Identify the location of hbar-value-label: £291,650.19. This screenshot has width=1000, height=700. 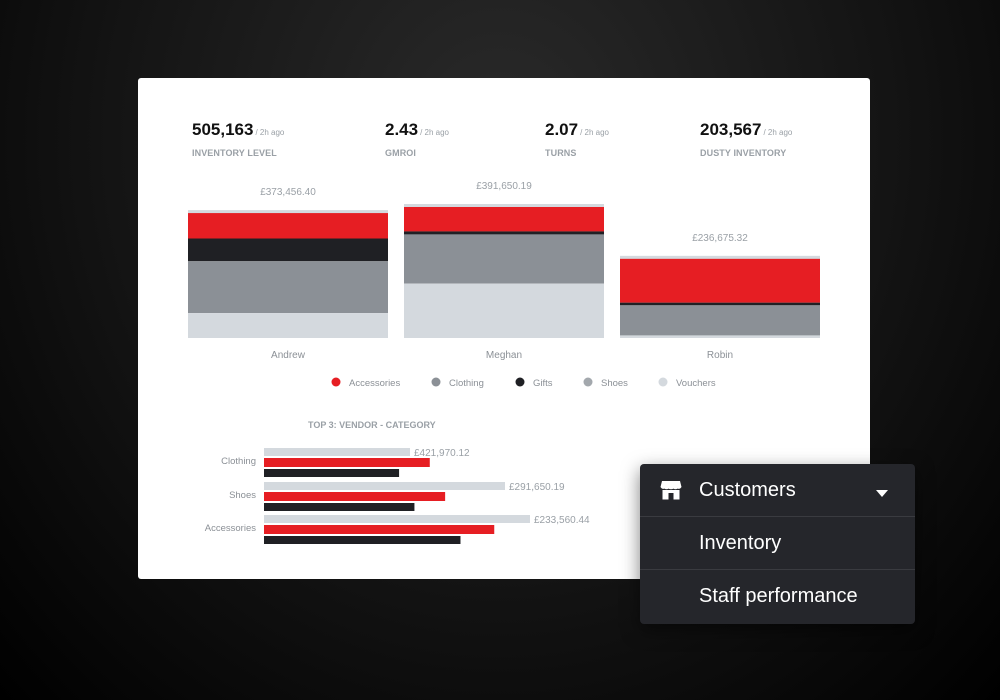
(537, 487).